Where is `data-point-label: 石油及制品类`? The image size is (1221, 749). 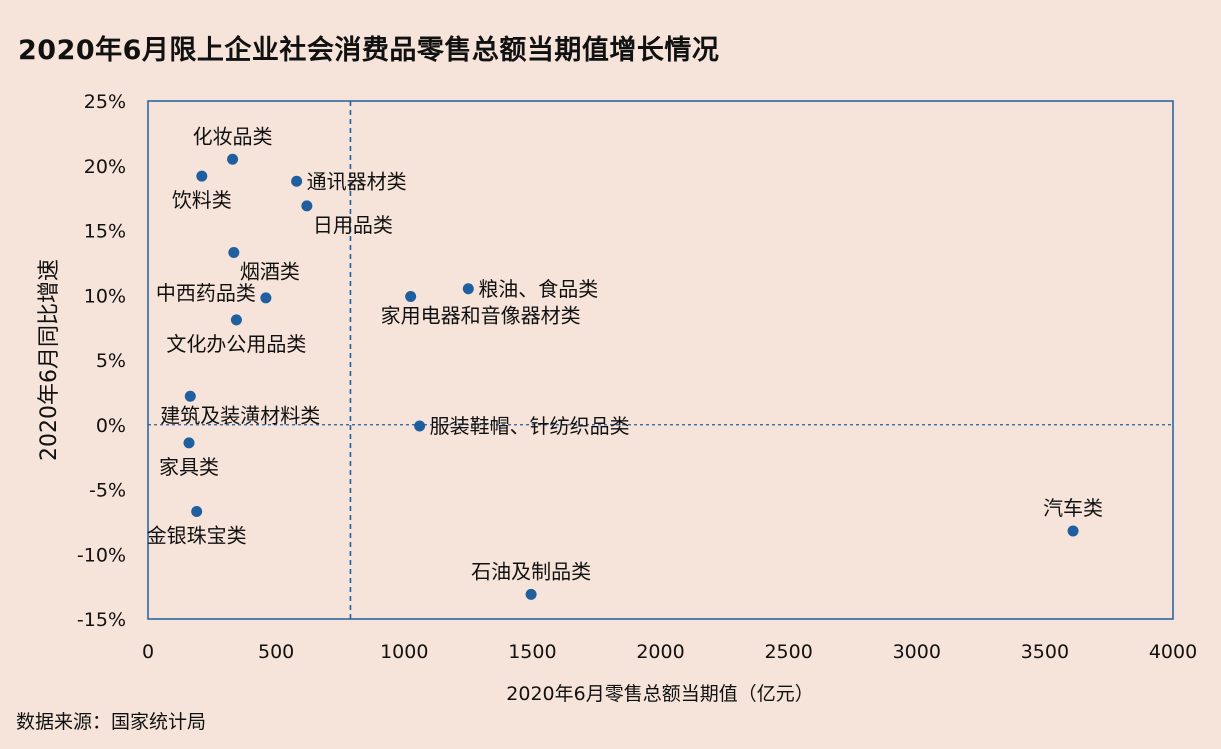
data-point-label: 石油及制品类 is located at coordinates (531, 571).